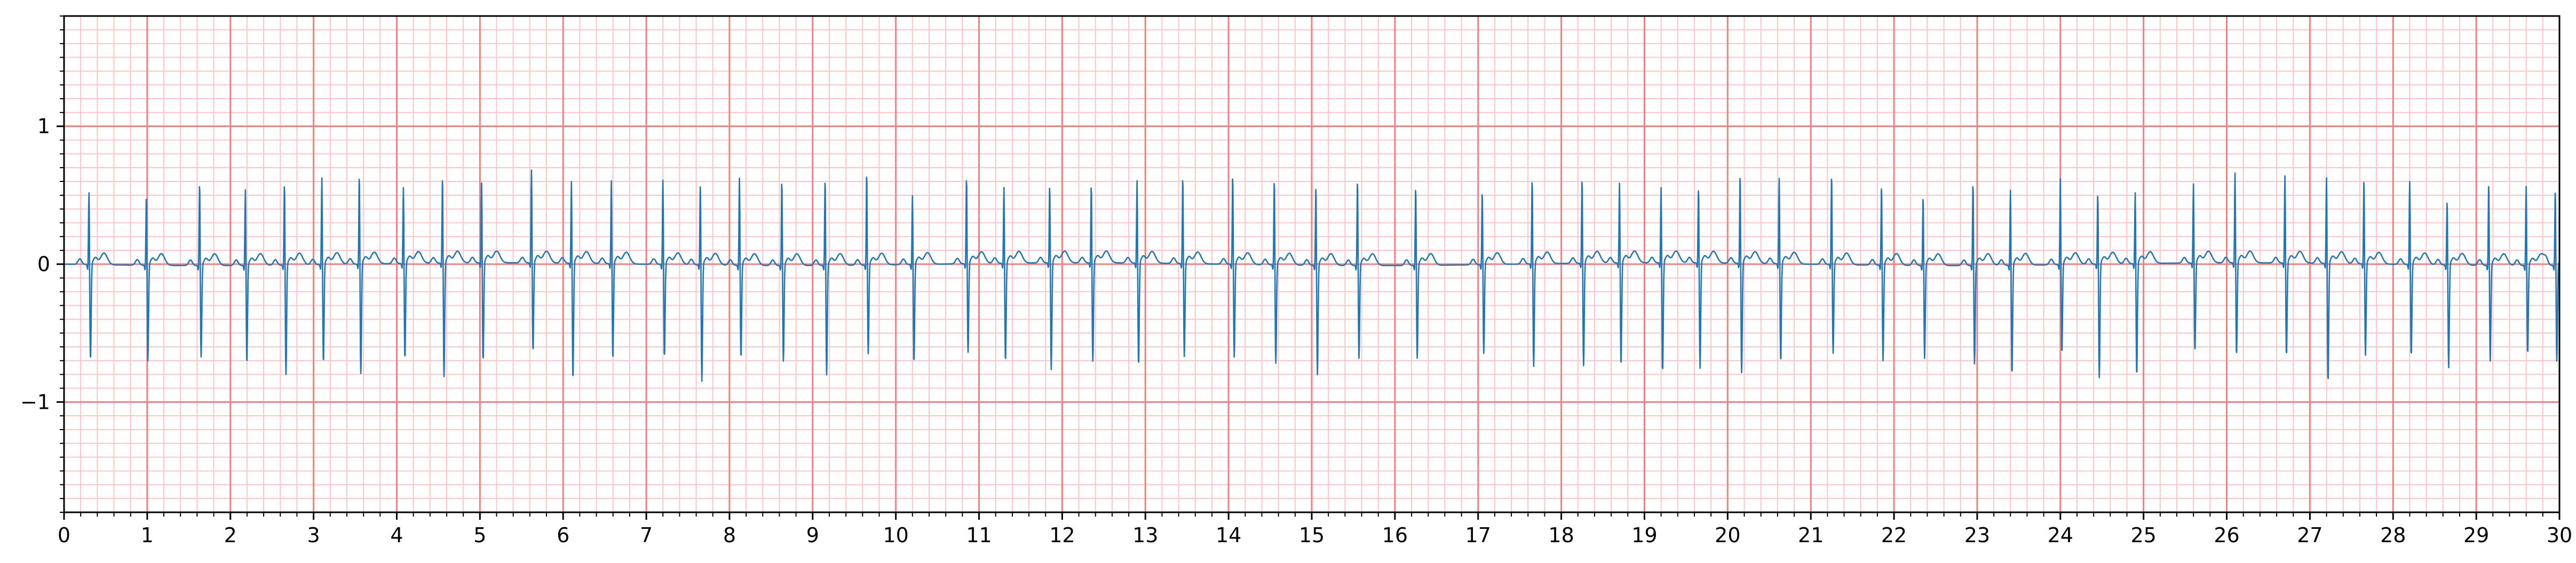 This screenshot has width=2576, height=563. I want to click on y-tick-label: 1, so click(43, 126).